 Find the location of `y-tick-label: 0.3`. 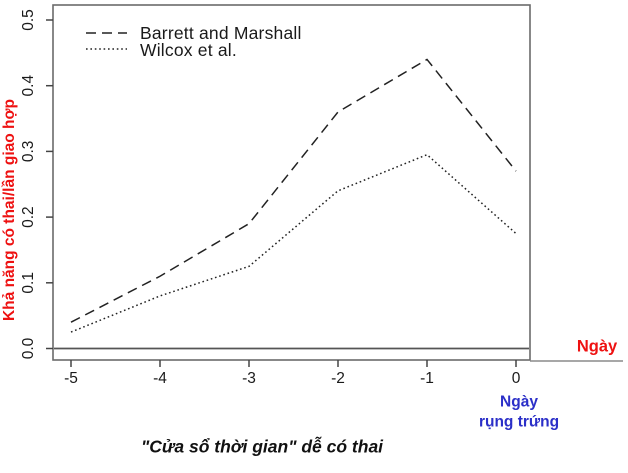

y-tick-label: 0.3 is located at coordinates (28, 152).